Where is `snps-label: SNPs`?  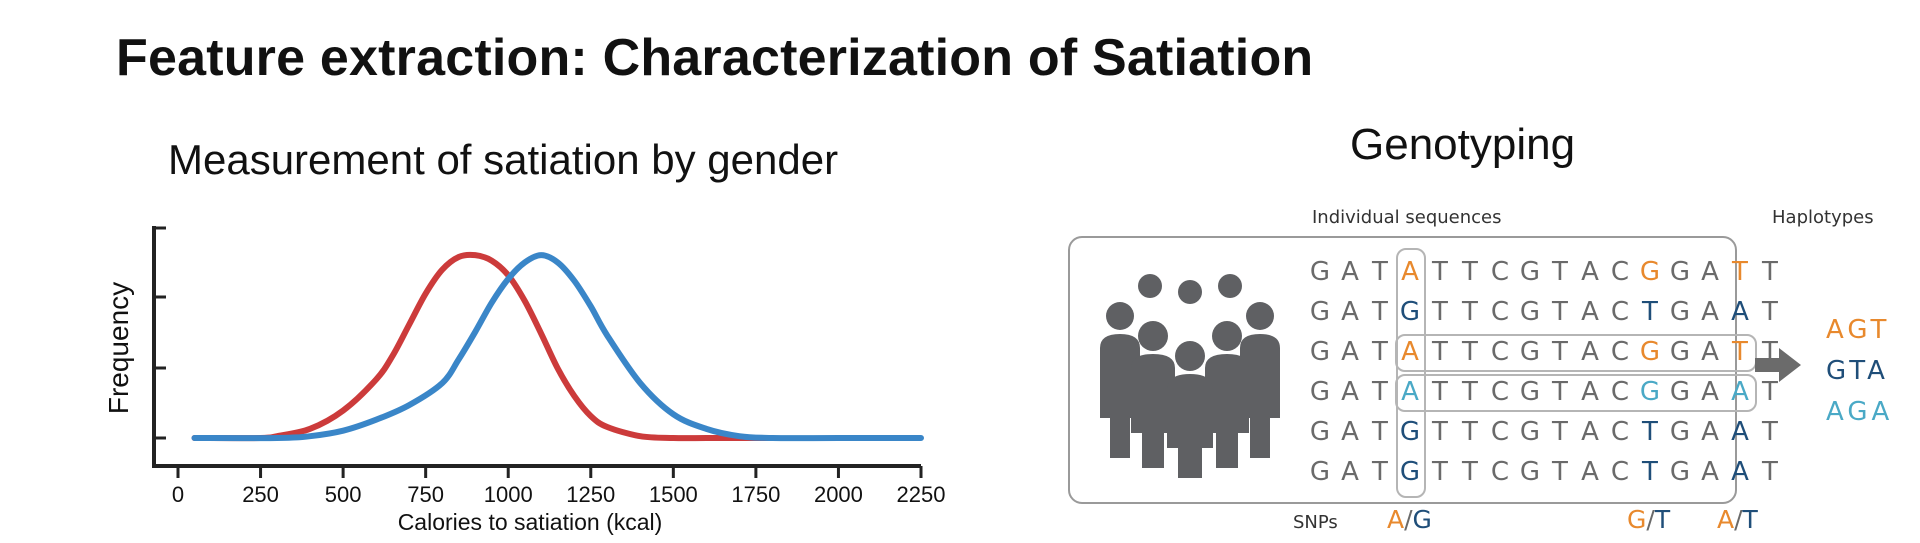 snps-label: SNPs is located at coordinates (1315, 522).